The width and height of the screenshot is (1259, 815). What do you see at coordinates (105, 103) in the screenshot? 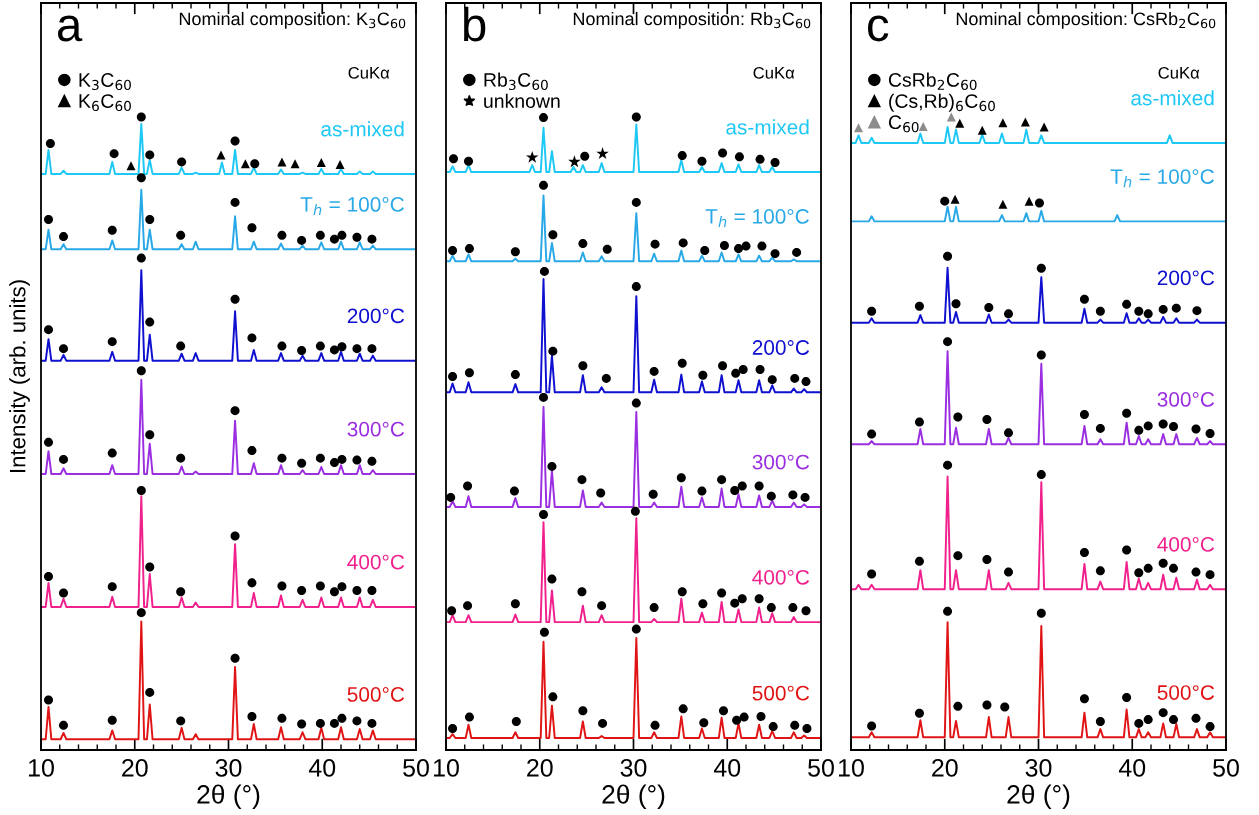
I see `legend-label: K$_{6}$C$_{60}$` at bounding box center [105, 103].